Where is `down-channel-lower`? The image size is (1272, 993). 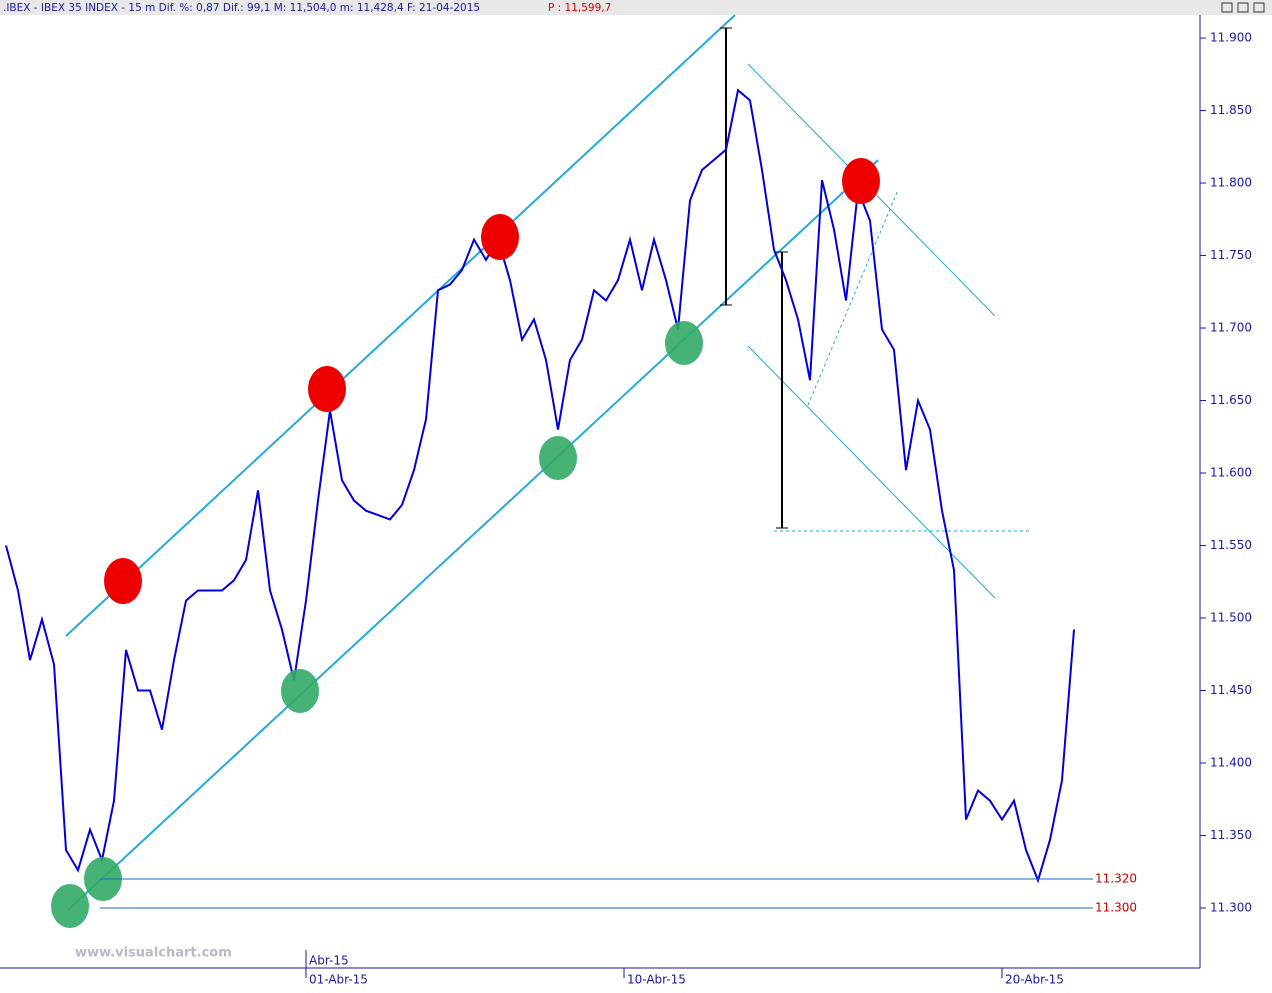
down-channel-lower is located at coordinates (871, 472).